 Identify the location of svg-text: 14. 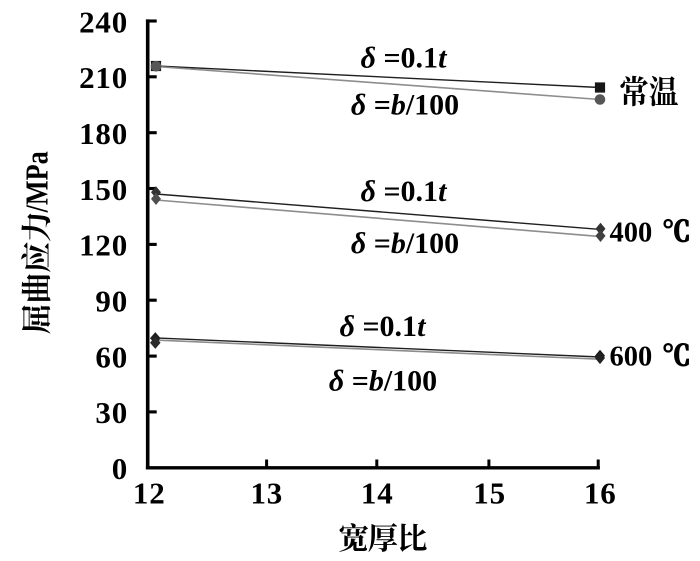
(377, 493).